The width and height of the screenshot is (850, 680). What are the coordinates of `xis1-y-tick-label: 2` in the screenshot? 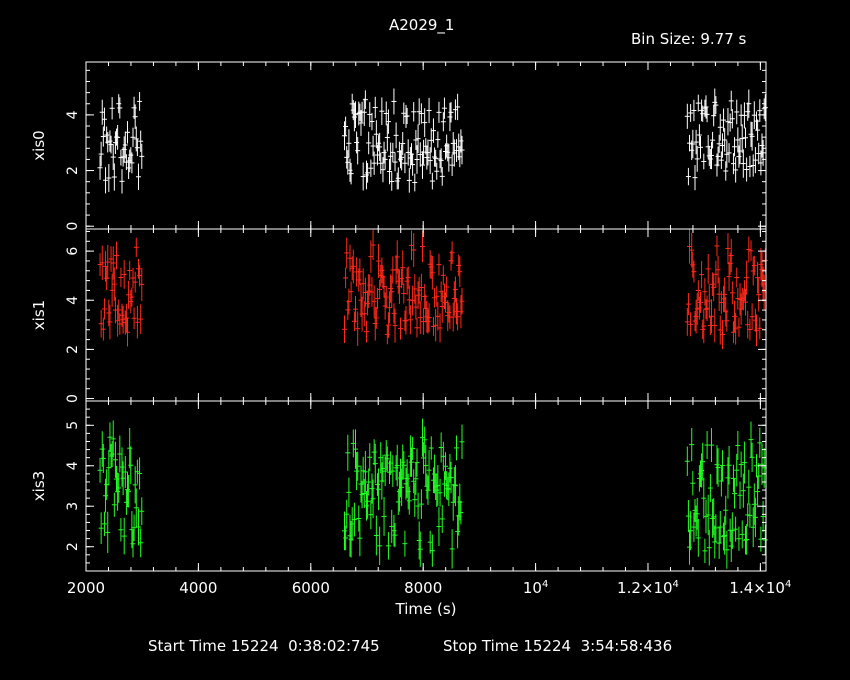 It's located at (73, 349).